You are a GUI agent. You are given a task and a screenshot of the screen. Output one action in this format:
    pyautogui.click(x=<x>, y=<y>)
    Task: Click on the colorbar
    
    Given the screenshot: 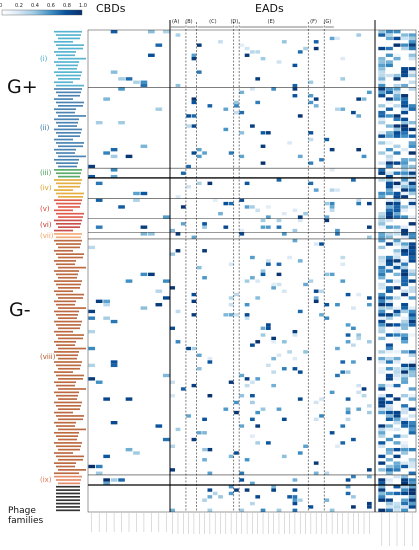 What is the action you would take?
    pyautogui.click(x=42, y=12)
    